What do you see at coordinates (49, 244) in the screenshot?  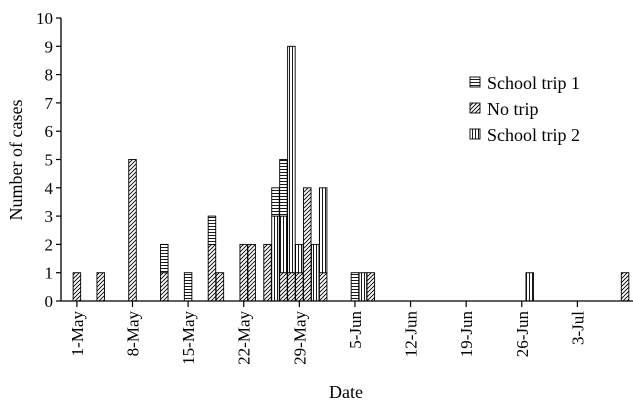 I see `y-tick-label: 2` at bounding box center [49, 244].